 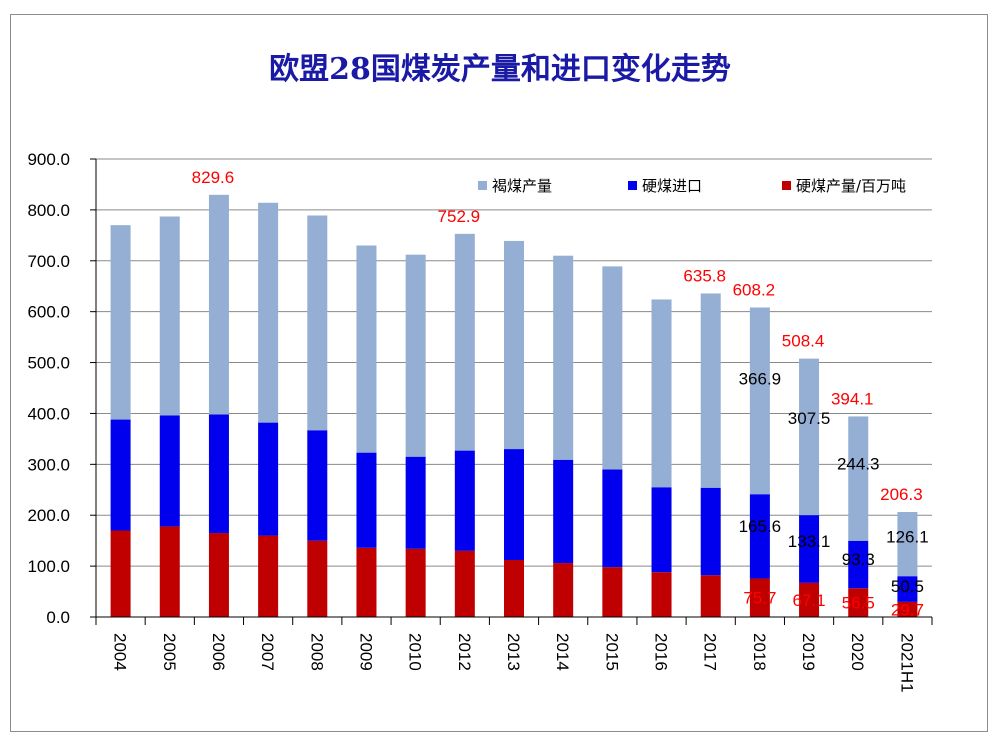 I want to click on bar-lignite-production-2009, so click(x=366, y=349).